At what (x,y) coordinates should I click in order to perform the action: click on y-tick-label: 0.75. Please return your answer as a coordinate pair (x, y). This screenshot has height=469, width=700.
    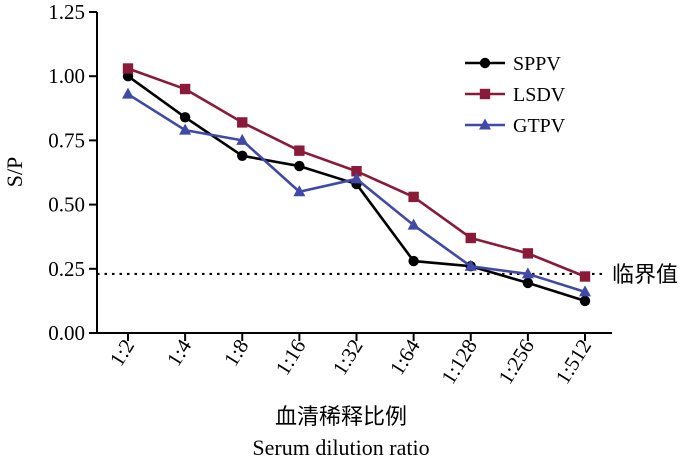
    Looking at the image, I should click on (66, 140).